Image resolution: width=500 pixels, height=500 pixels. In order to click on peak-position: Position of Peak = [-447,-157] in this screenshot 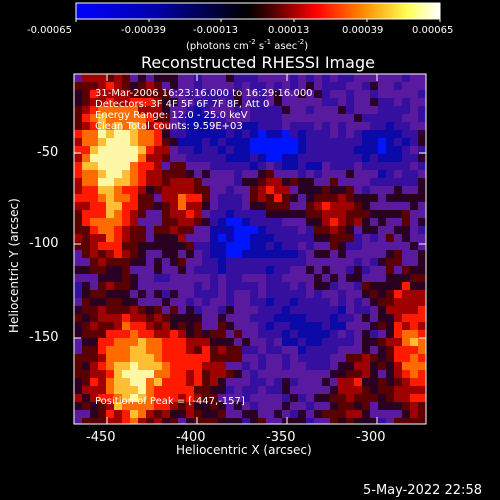, I will do `click(170, 401)`.